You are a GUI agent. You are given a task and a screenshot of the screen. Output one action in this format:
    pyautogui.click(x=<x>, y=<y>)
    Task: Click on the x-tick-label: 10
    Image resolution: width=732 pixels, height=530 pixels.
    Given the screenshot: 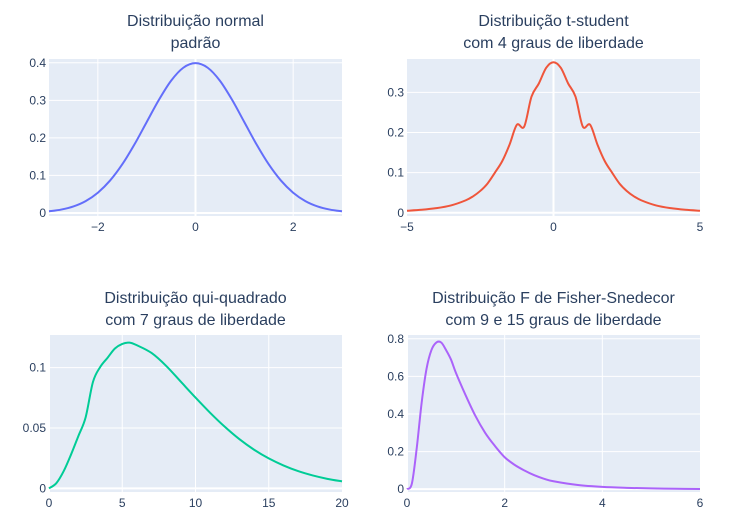 What is the action you would take?
    pyautogui.click(x=196, y=503)
    